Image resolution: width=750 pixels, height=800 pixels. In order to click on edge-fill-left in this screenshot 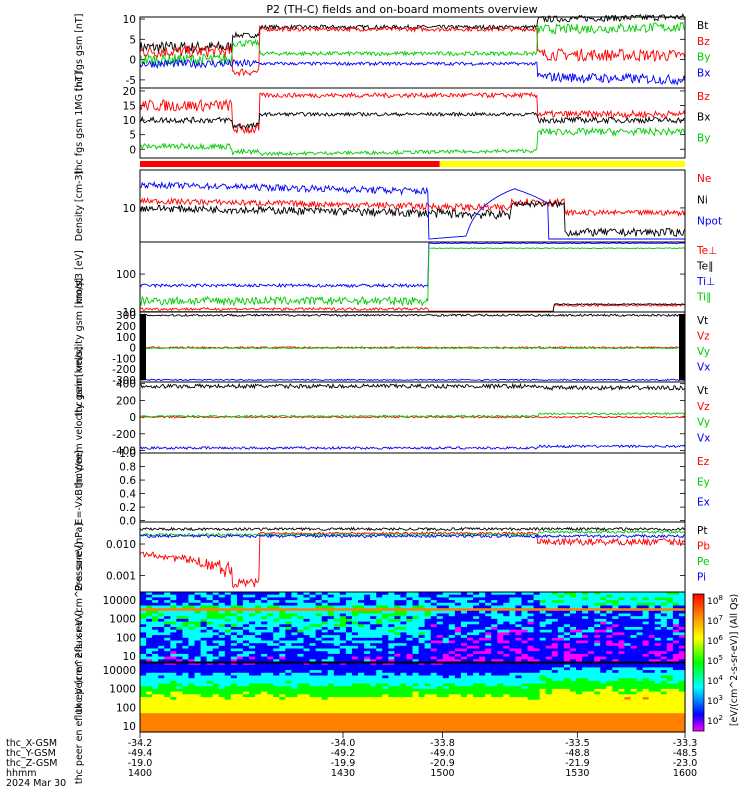, I will do `click(143, 347)`.